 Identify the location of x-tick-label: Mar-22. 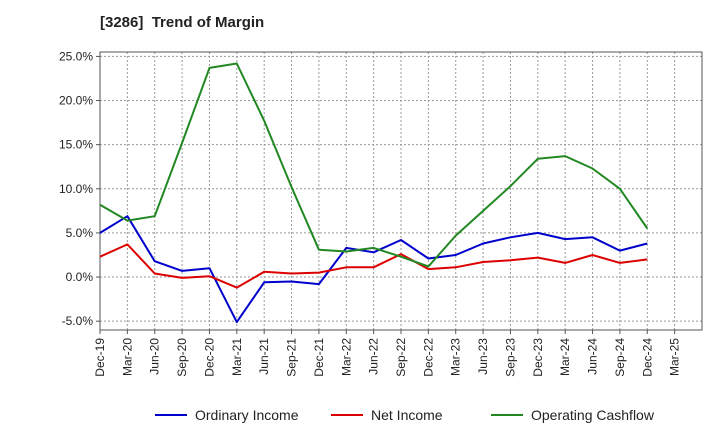
(346, 357).